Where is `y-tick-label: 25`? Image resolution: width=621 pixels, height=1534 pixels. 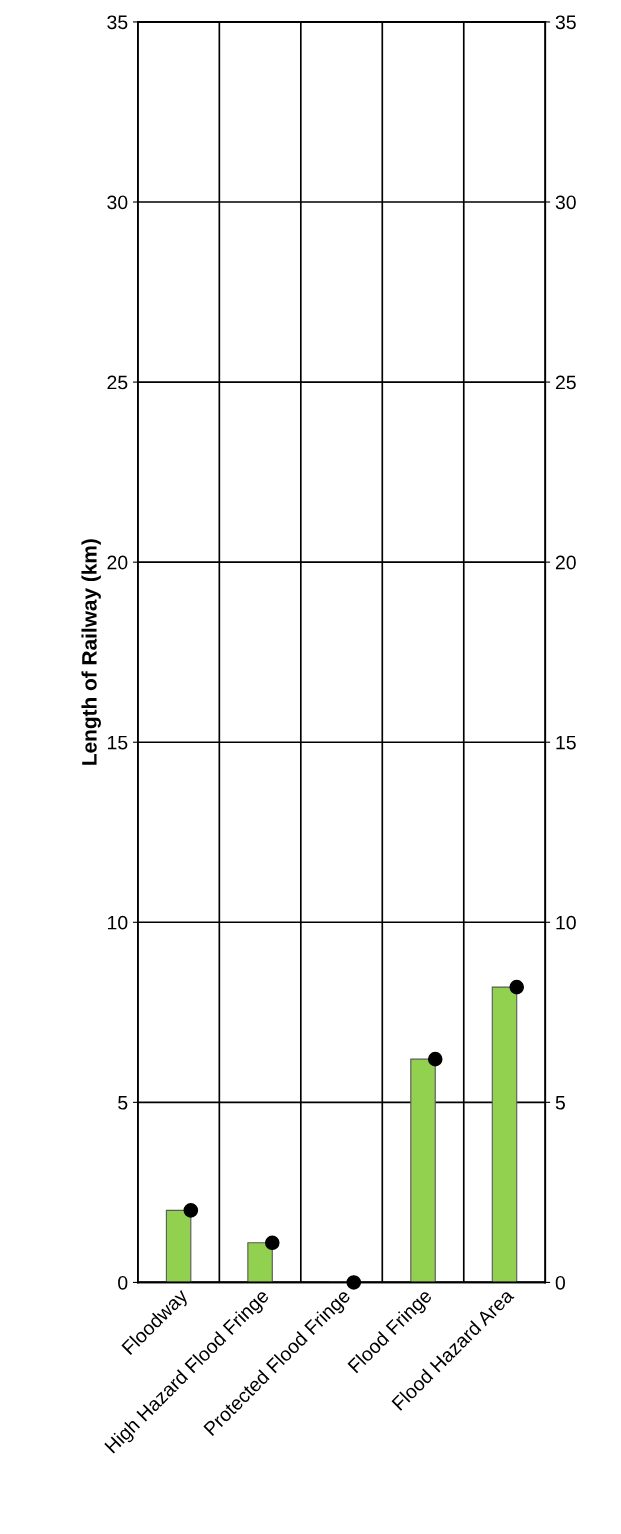 y-tick-label: 25 is located at coordinates (117, 382).